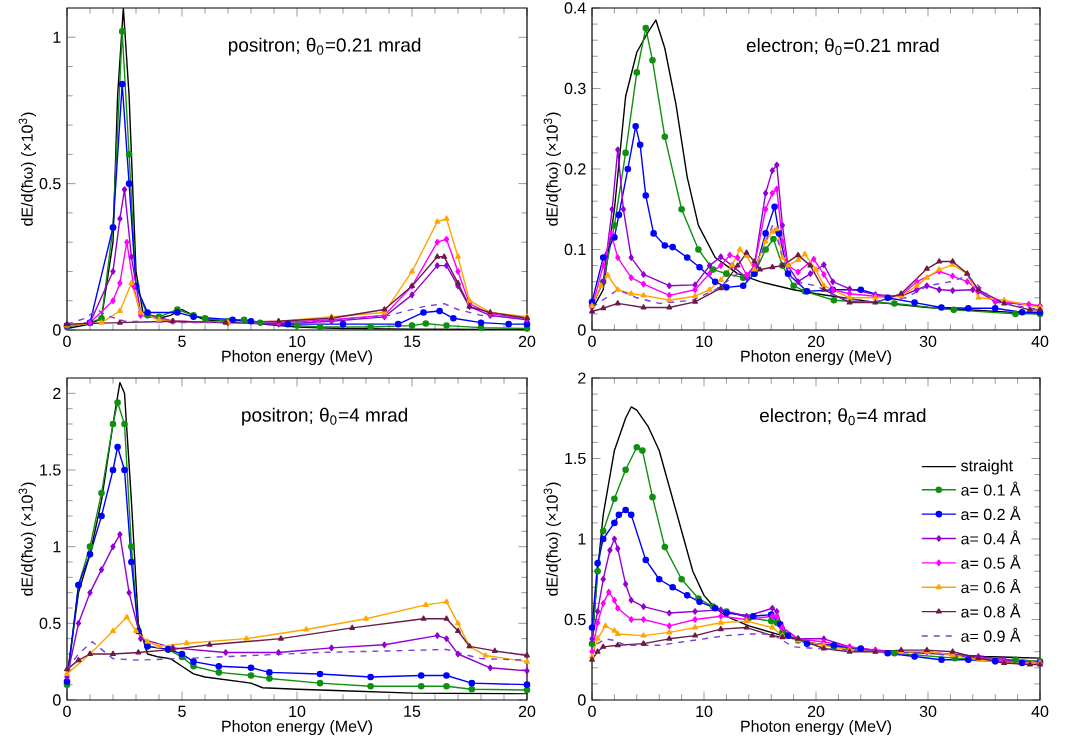 The image size is (1065, 744). Describe the element at coordinates (991, 488) in the screenshot. I see `legend-label: a= 0.1 Å` at that location.